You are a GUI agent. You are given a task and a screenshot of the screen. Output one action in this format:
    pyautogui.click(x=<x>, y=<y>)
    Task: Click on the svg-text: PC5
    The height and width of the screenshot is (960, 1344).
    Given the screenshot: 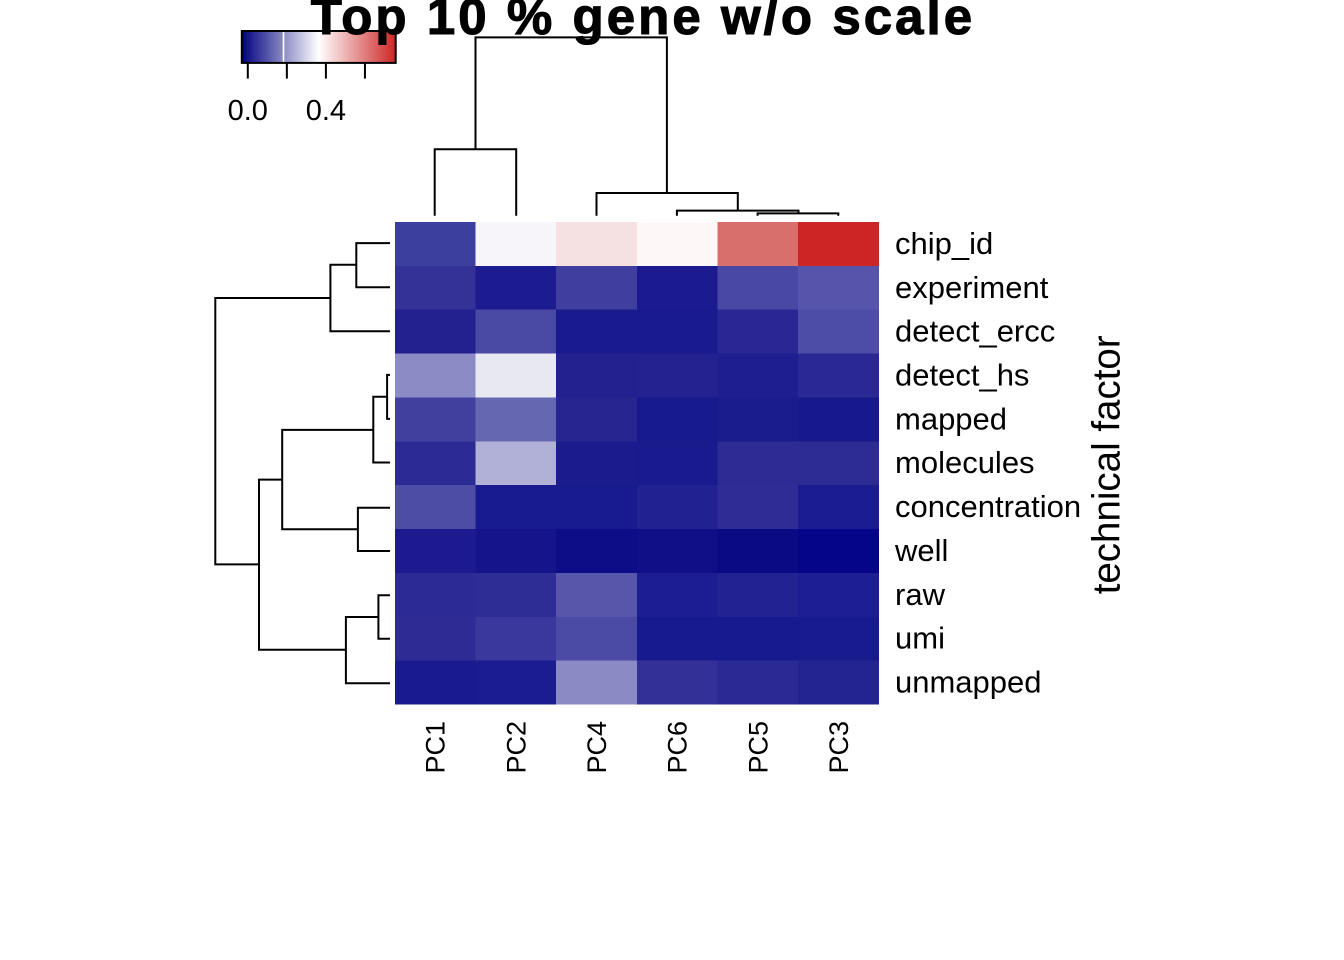 What is the action you would take?
    pyautogui.click(x=758, y=747)
    